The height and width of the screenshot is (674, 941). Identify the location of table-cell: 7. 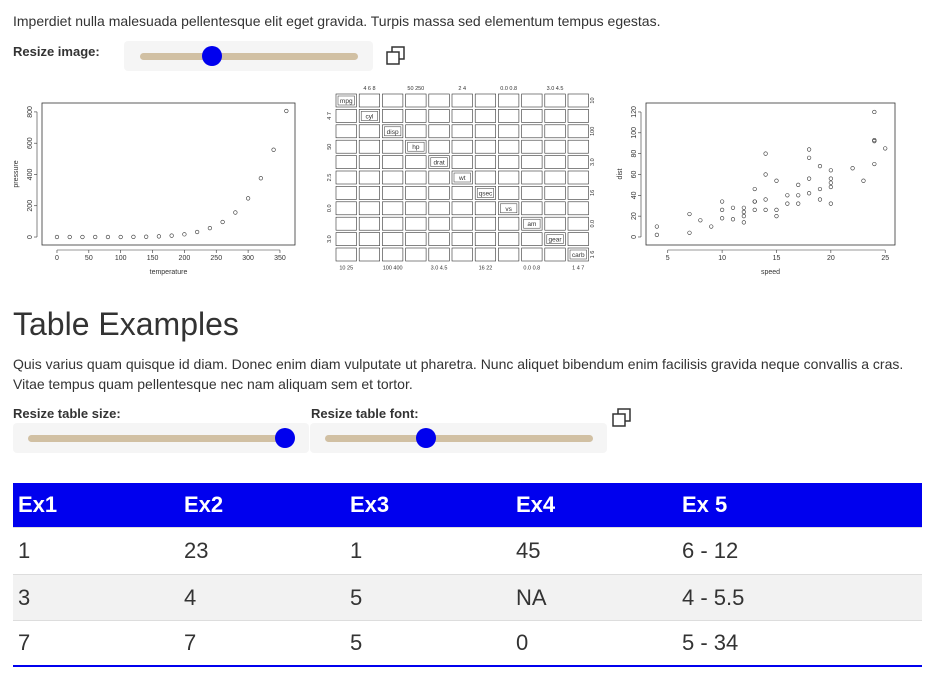
(24, 642).